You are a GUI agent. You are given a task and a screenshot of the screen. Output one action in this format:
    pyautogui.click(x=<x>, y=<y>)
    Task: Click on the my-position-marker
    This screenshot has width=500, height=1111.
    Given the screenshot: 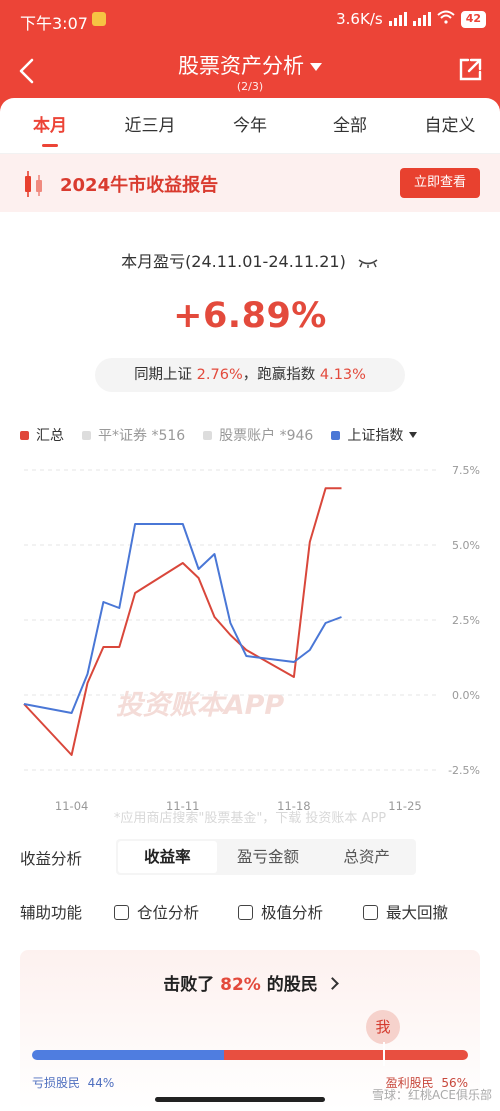 What is the action you would take?
    pyautogui.click(x=384, y=1054)
    